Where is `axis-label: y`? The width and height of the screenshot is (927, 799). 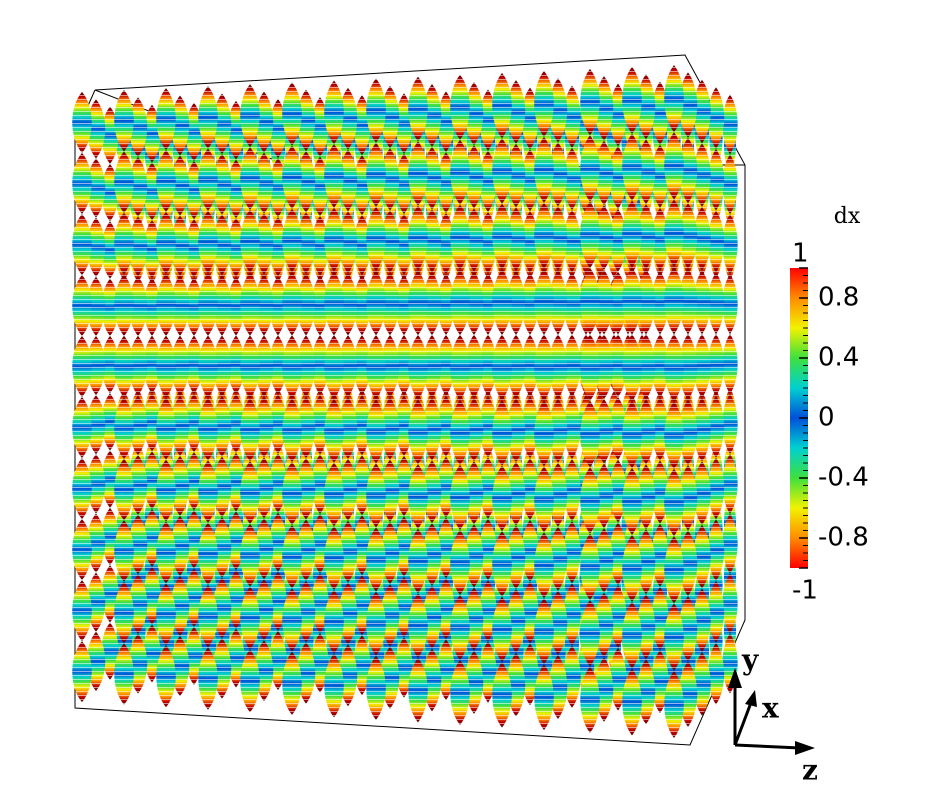
axis-label: y is located at coordinates (750, 660).